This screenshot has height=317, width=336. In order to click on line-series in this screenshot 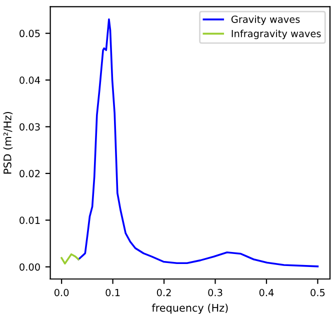, I will do `click(70, 258)`.